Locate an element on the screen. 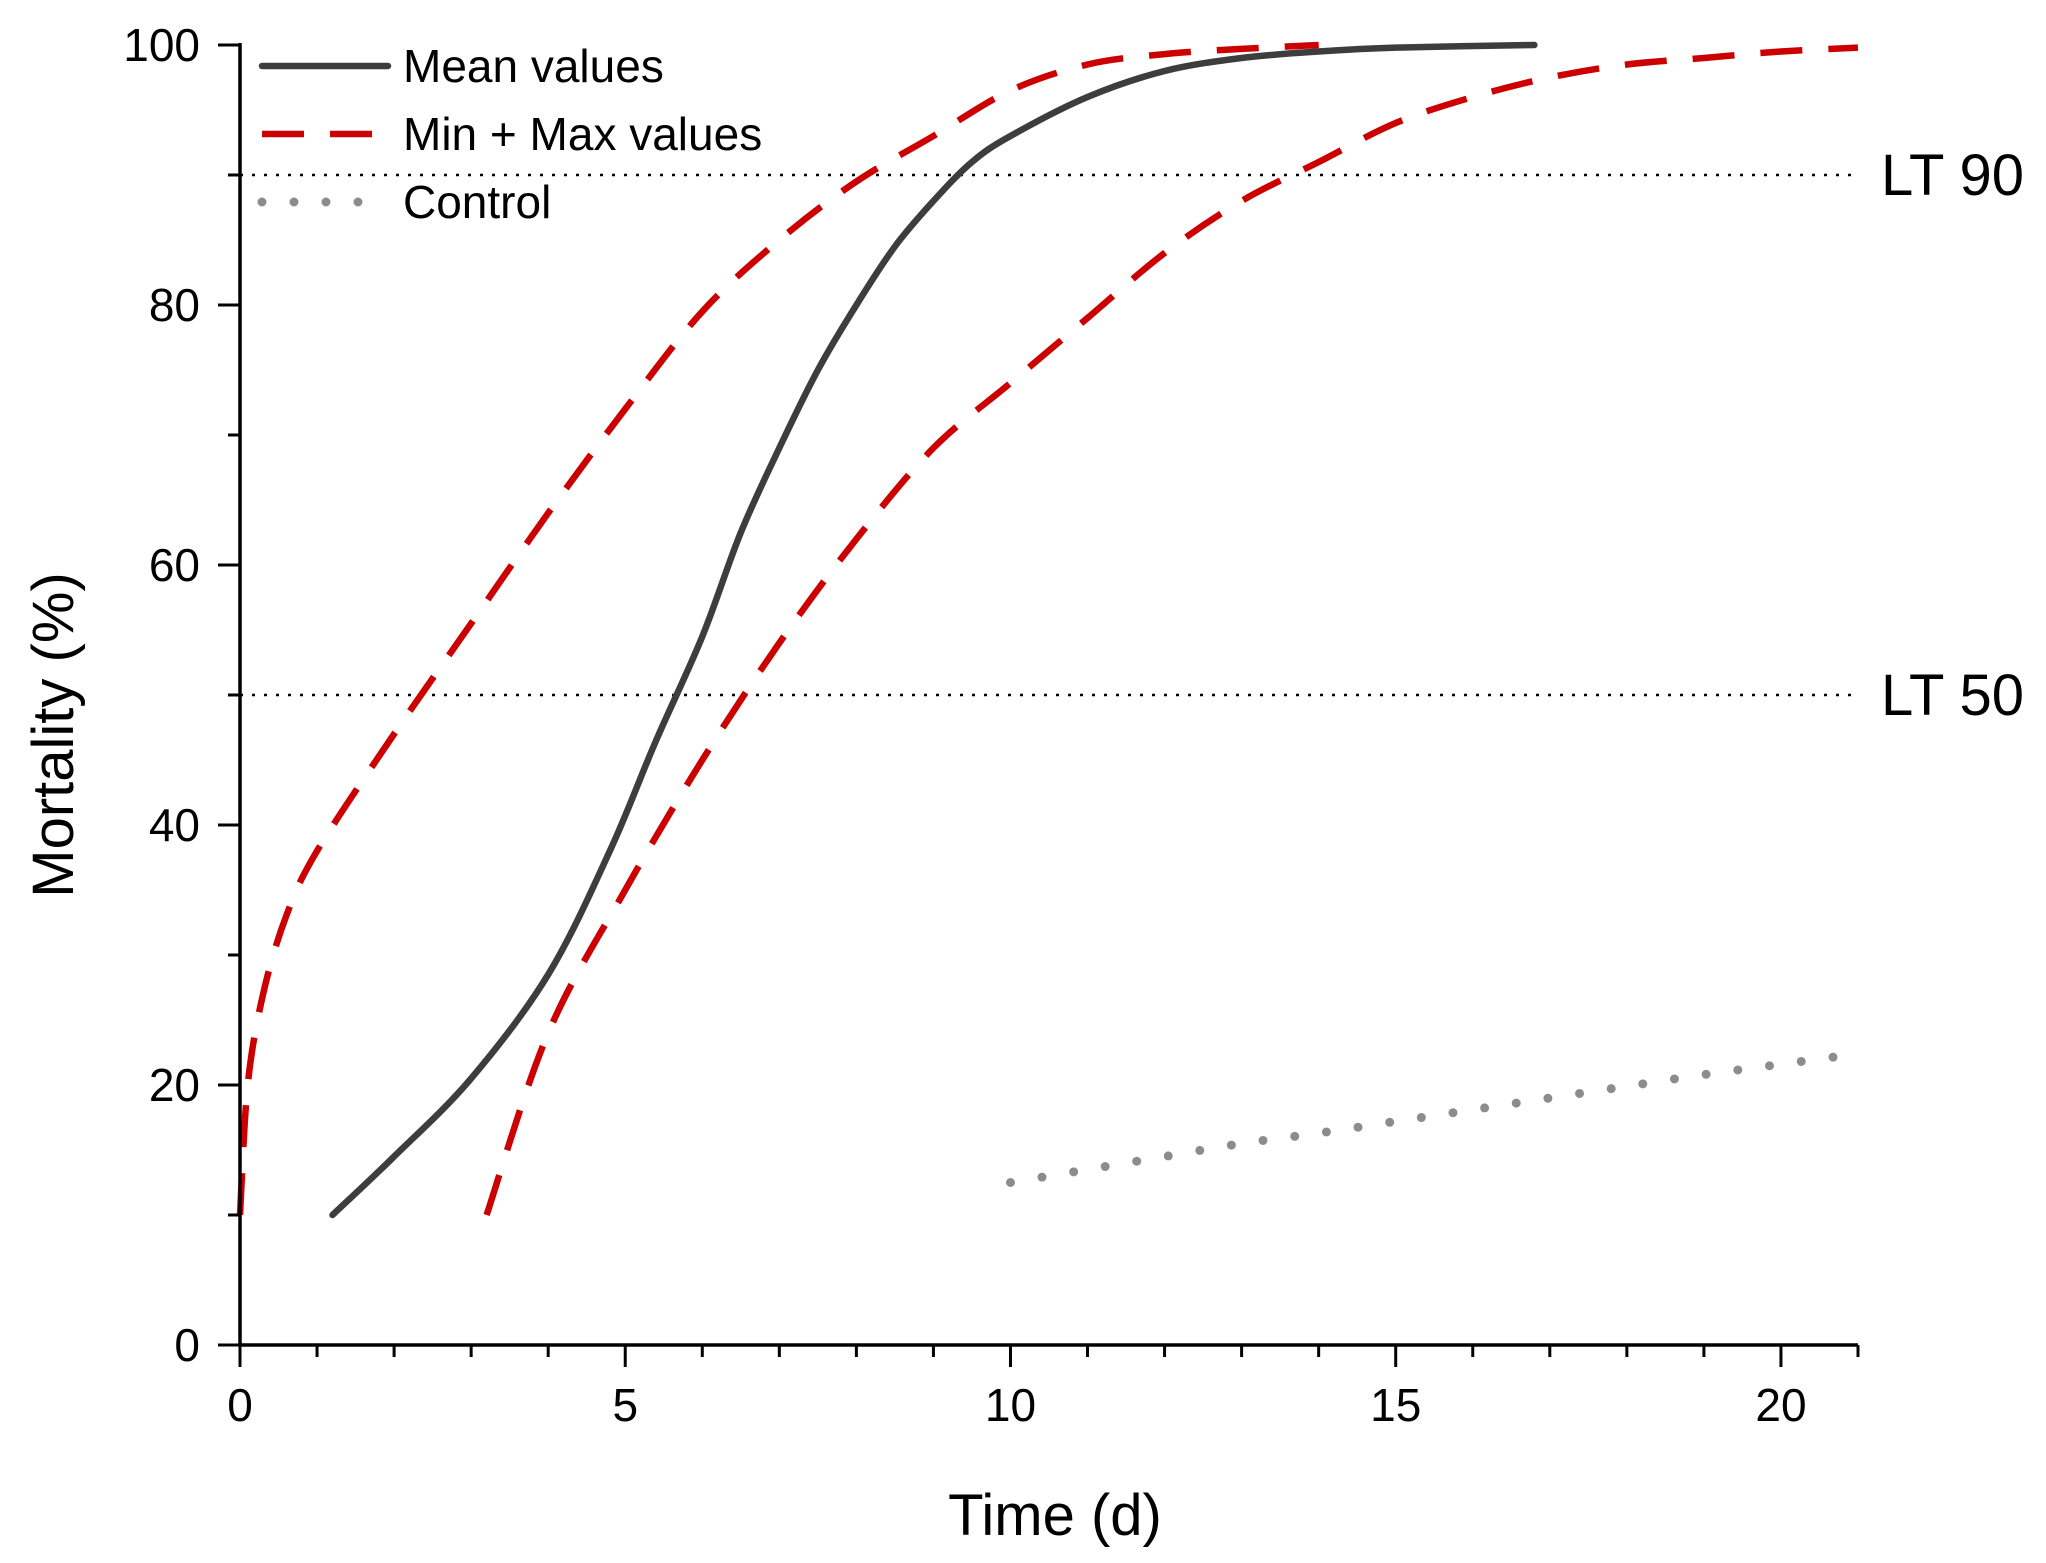  y-tick-label-20: 20 is located at coordinates (174, 1085).